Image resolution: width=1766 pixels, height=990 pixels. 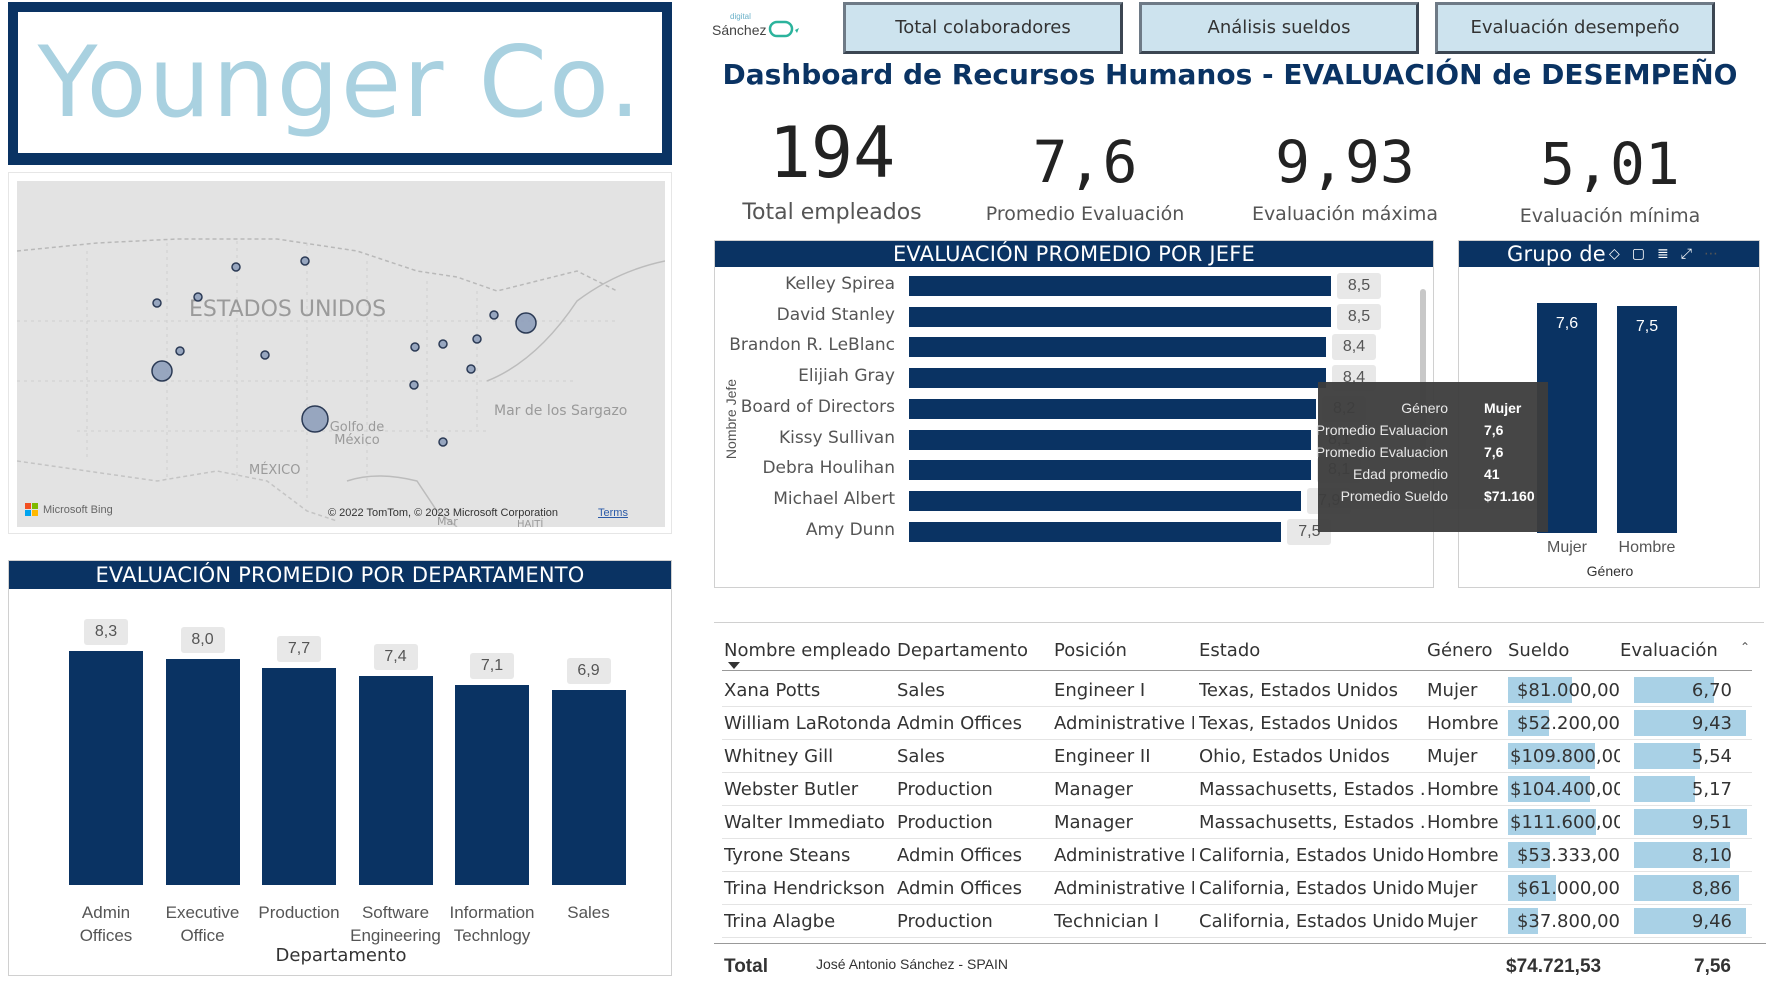 I want to click on dept-x-tick: Software Engineering, so click(x=396, y=924).